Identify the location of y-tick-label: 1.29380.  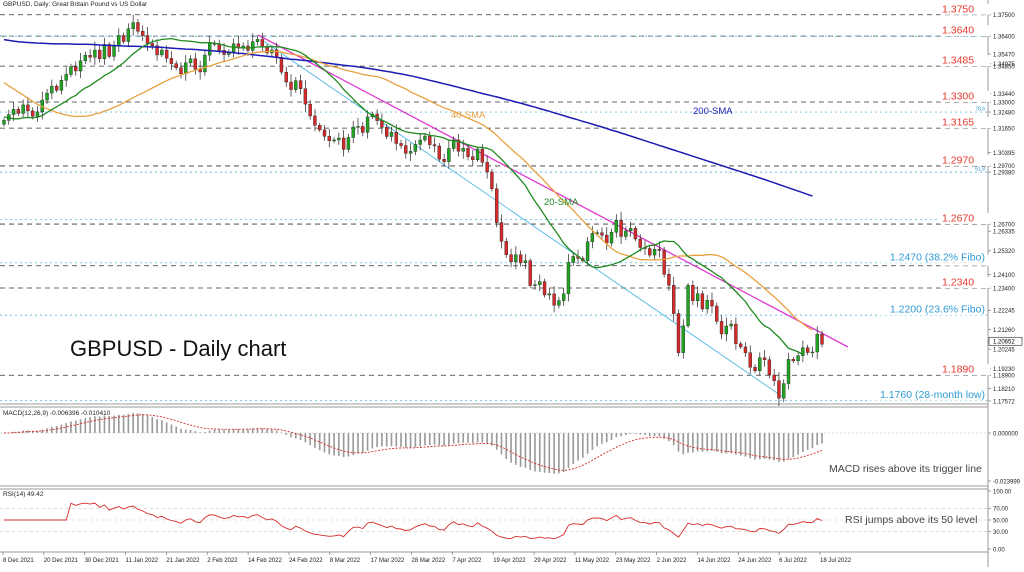
(1004, 173).